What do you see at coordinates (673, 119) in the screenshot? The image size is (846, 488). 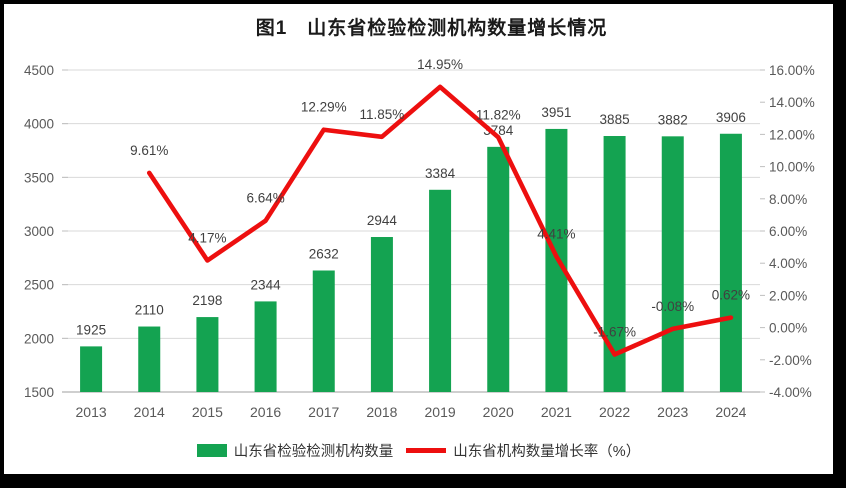 I see `bar-value-label: 3882` at bounding box center [673, 119].